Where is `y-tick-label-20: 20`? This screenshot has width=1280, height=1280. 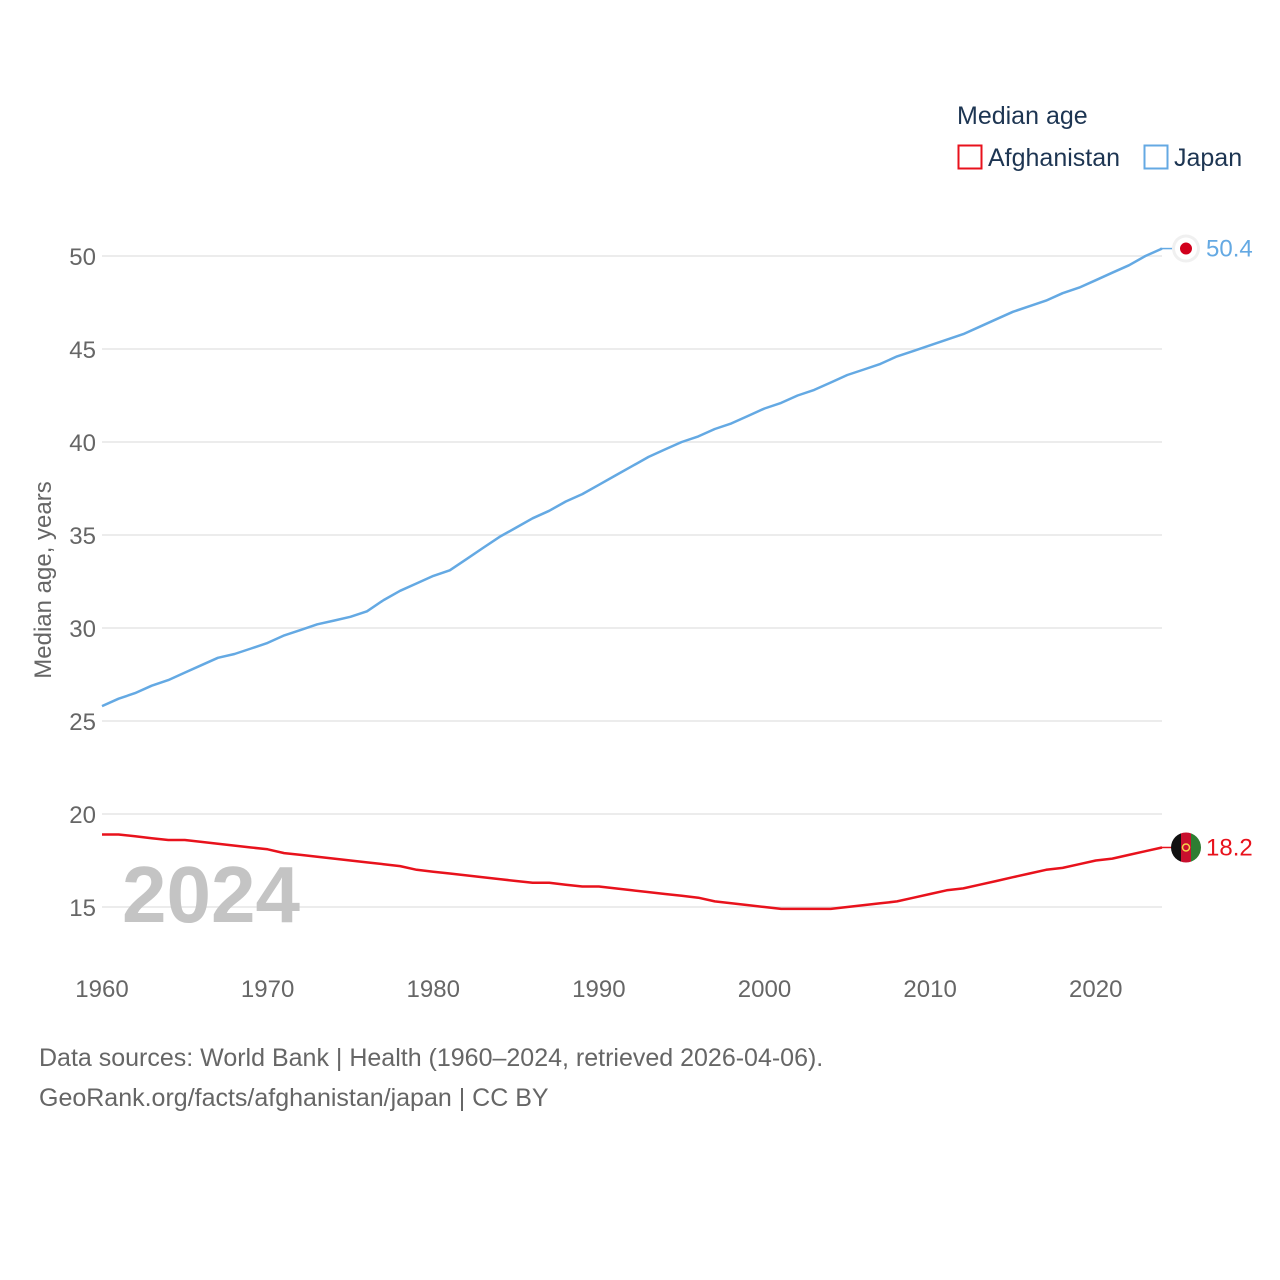 y-tick-label-20: 20 is located at coordinates (82, 815).